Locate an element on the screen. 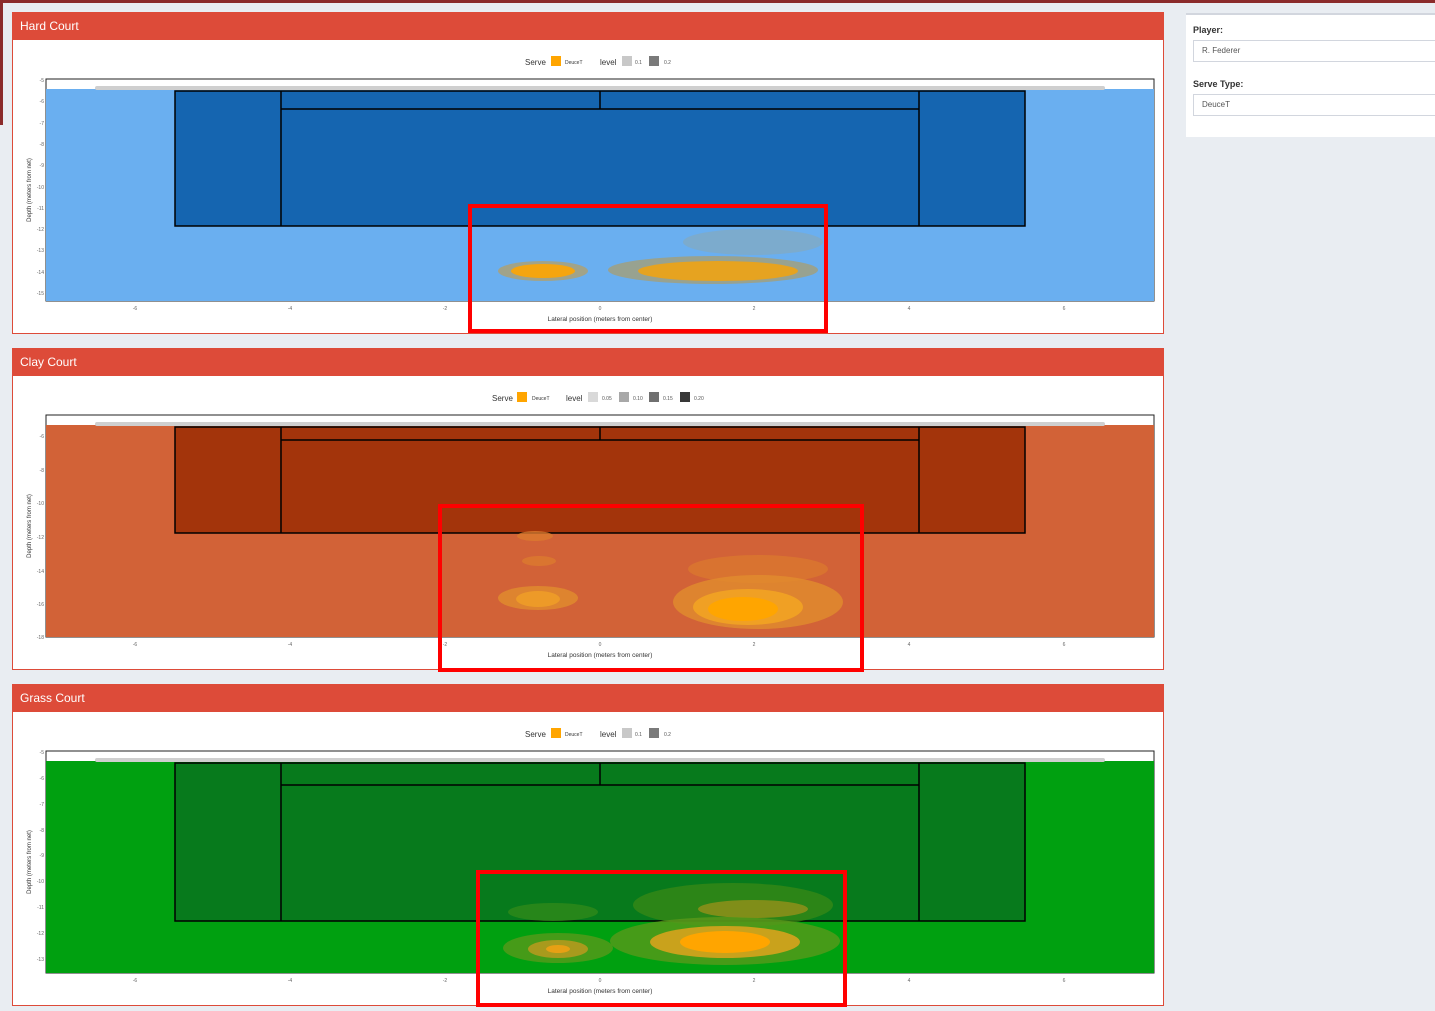  panel-title: Grass Court is located at coordinates (588, 698).